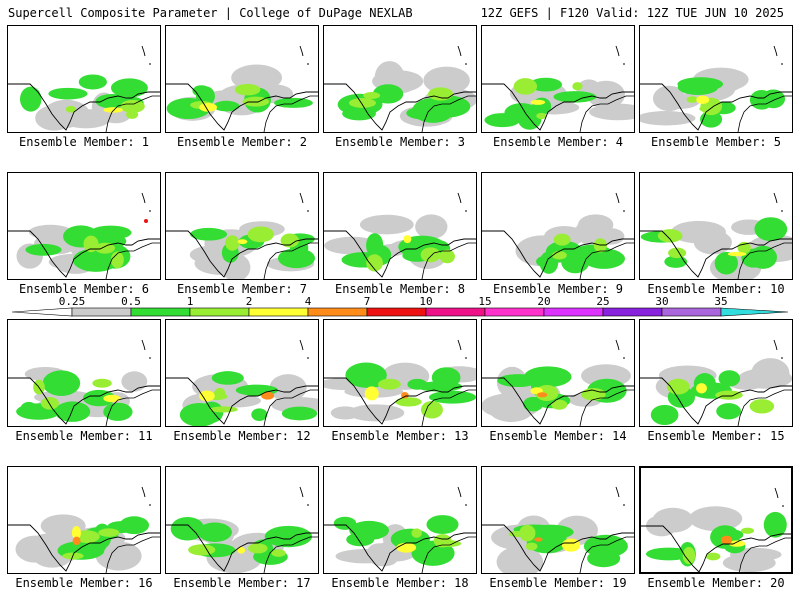 Image resolution: width=800 pixels, height=600 pixels. I want to click on ensemble-member-label: Ensemble Member: 2, so click(242, 142).